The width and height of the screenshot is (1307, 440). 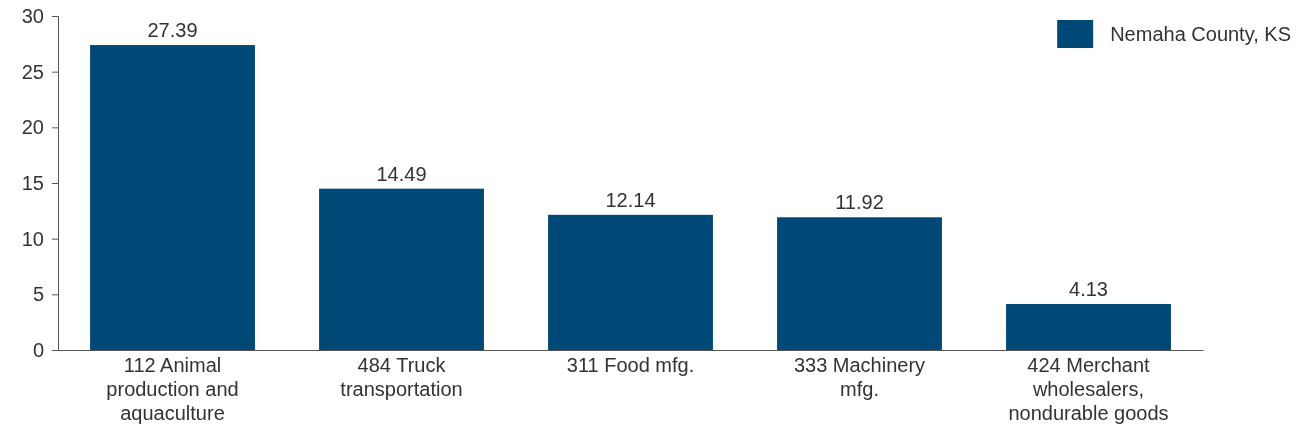 What do you see at coordinates (32, 238) in the screenshot?
I see `y-tick-label: 10` at bounding box center [32, 238].